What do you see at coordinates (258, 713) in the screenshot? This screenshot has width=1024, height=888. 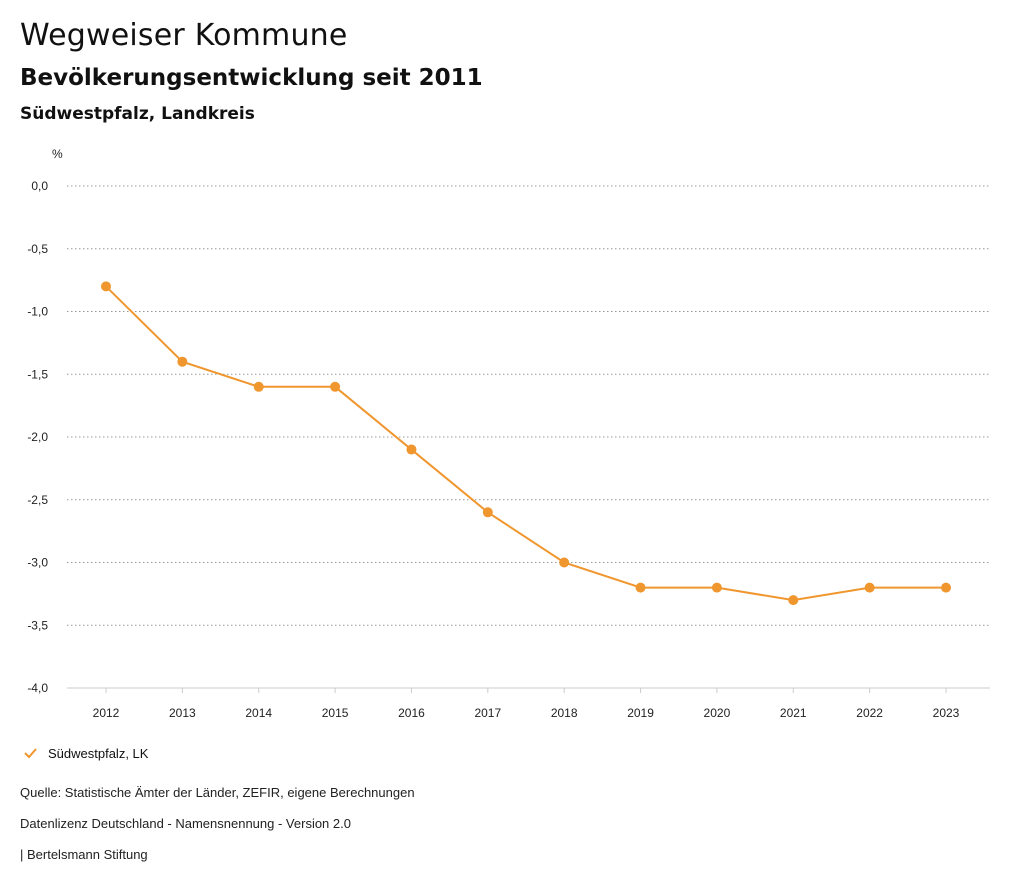 I see `x-tick-label: 2014` at bounding box center [258, 713].